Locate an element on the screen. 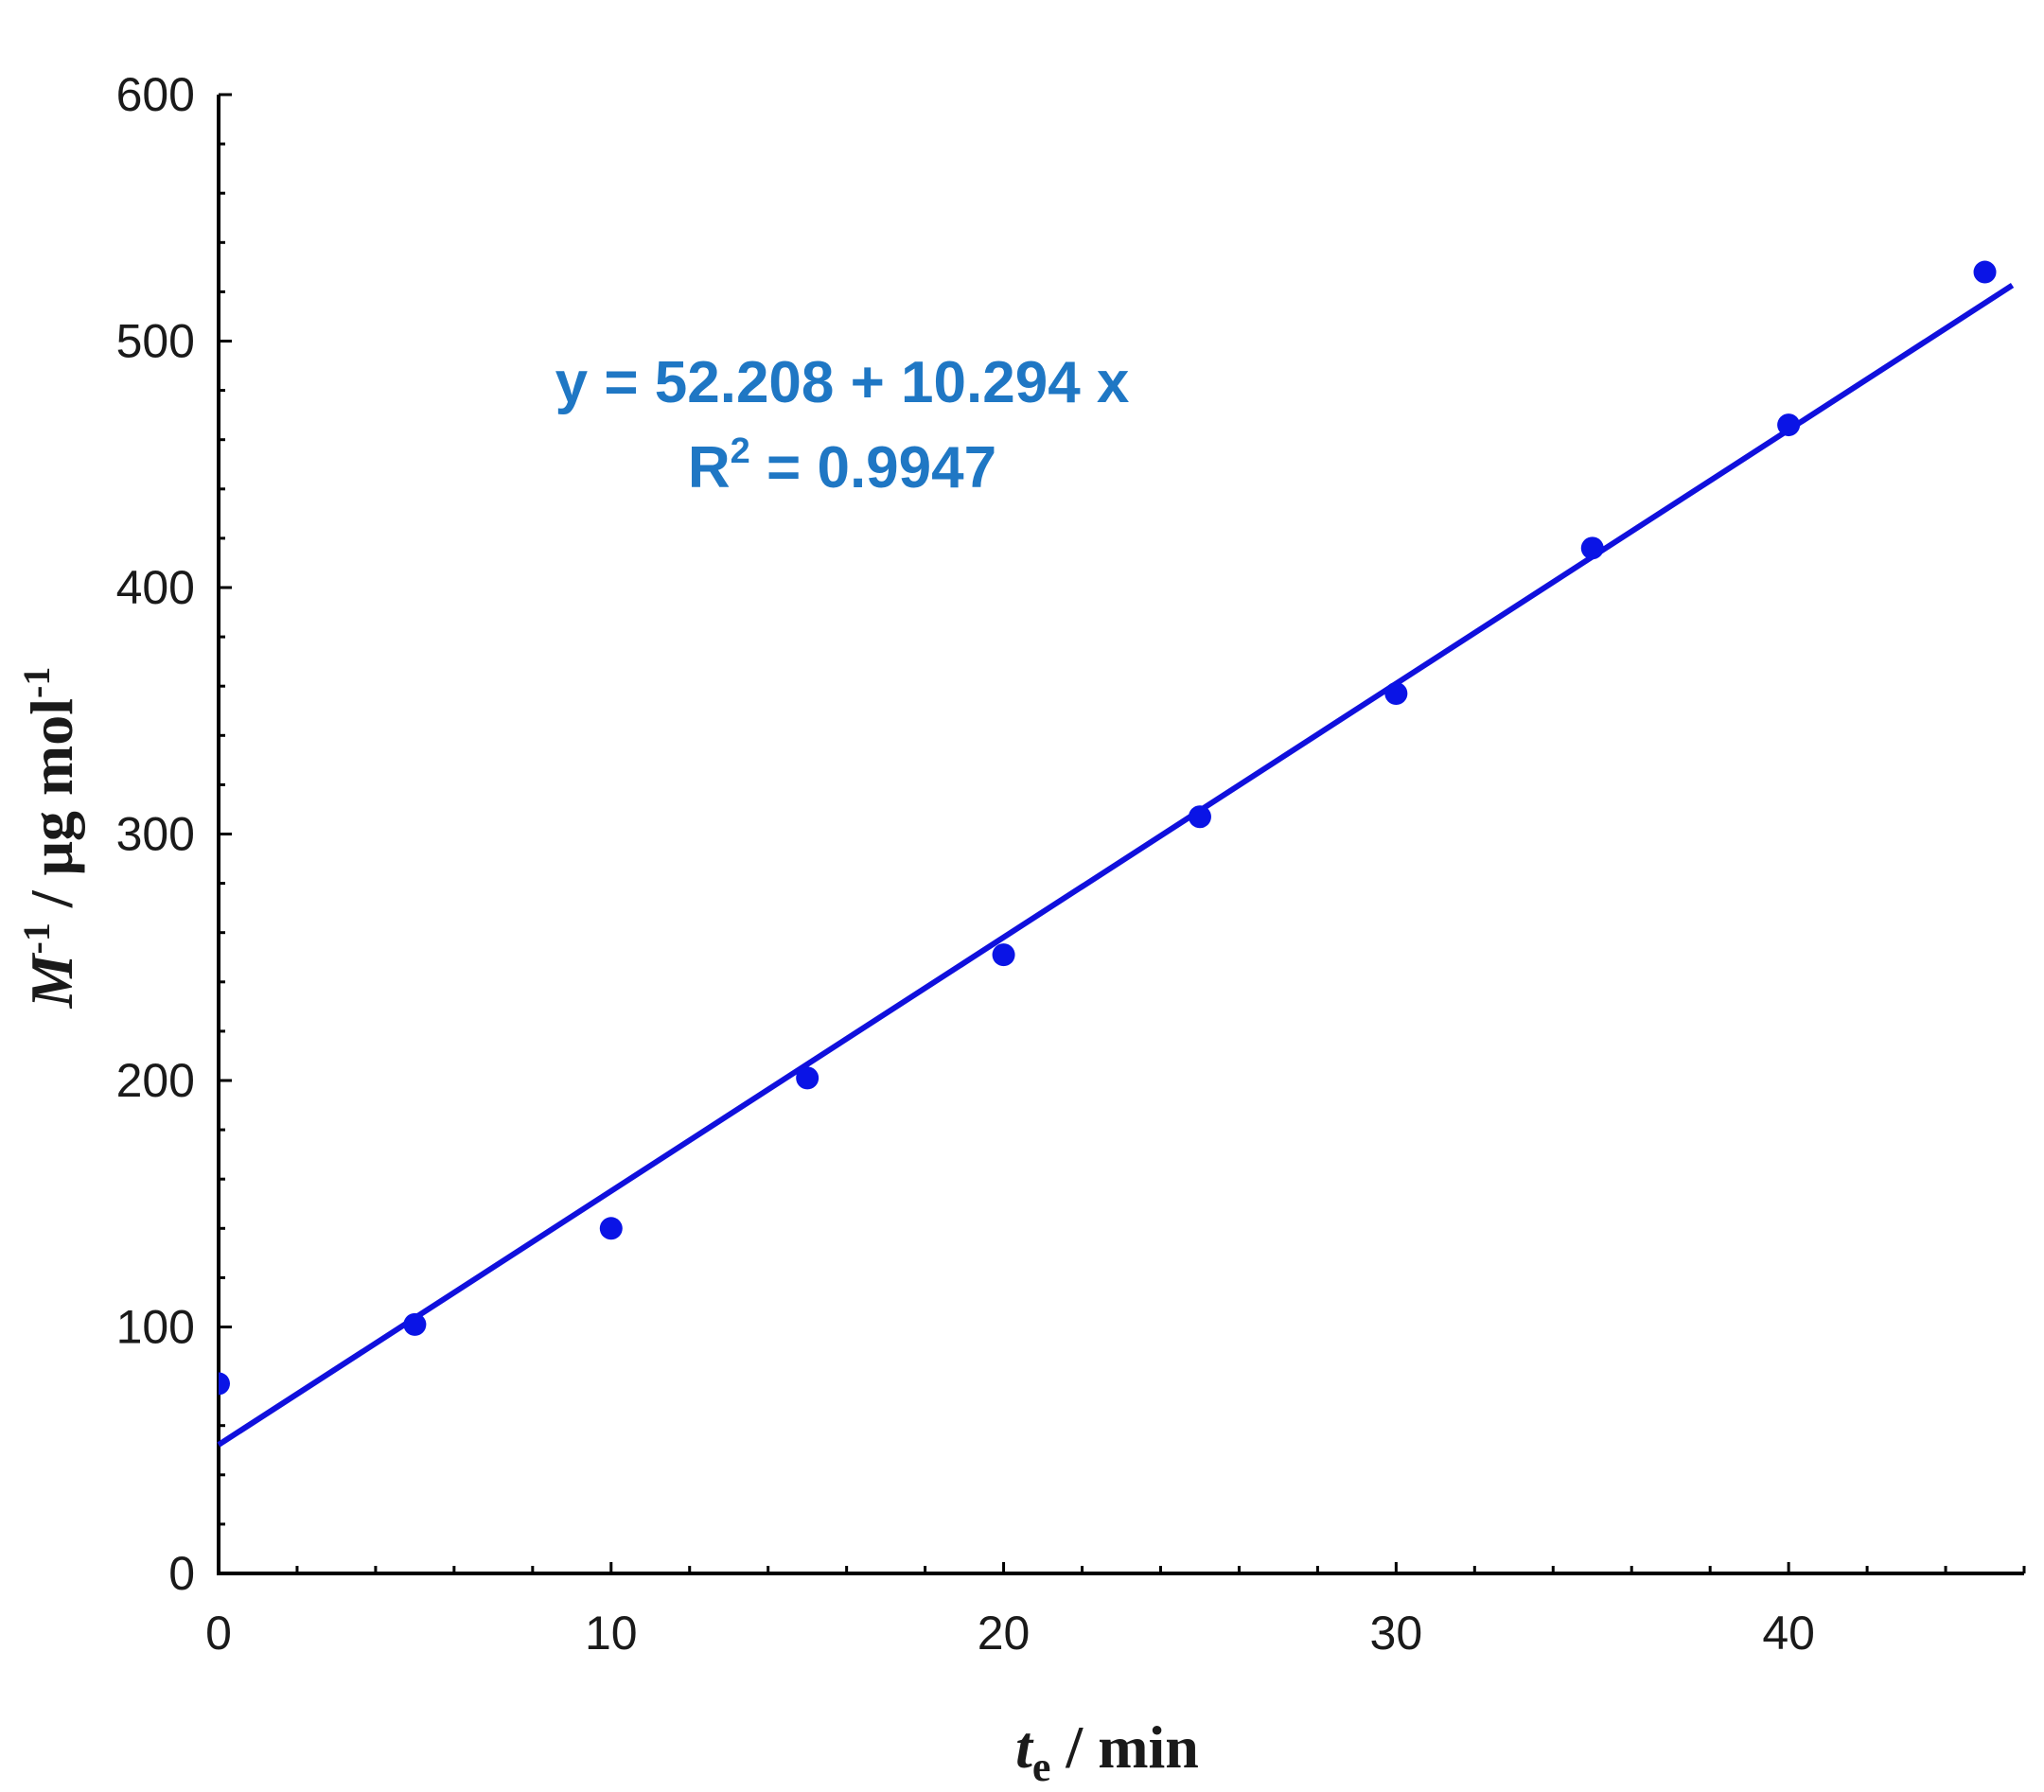 This screenshot has width=2044, height=1792. y-axis-title-main: M is located at coordinates (51, 980).